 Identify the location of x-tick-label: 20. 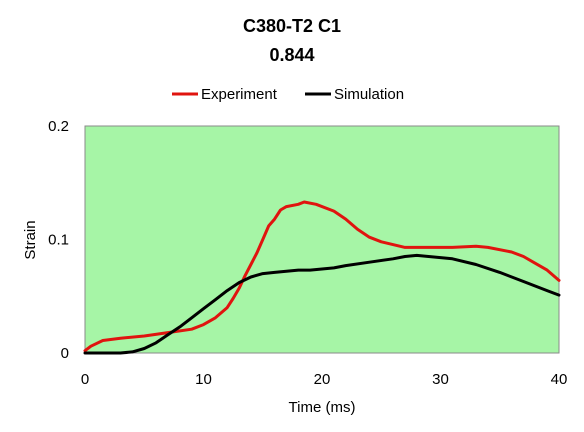
(322, 379).